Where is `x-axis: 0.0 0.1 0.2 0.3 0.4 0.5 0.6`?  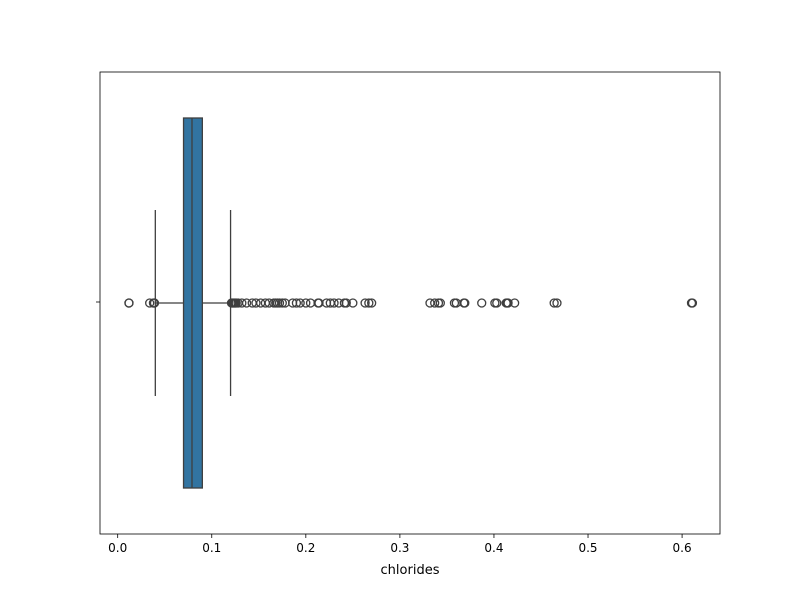
x-axis: 0.0 0.1 0.2 0.3 0.4 0.5 0.6 is located at coordinates (400, 544).